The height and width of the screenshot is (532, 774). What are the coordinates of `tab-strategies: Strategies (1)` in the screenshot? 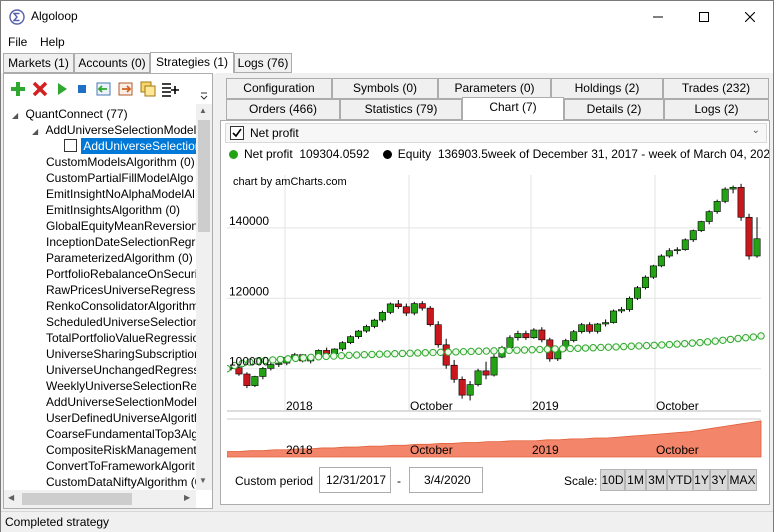 It's located at (192, 63).